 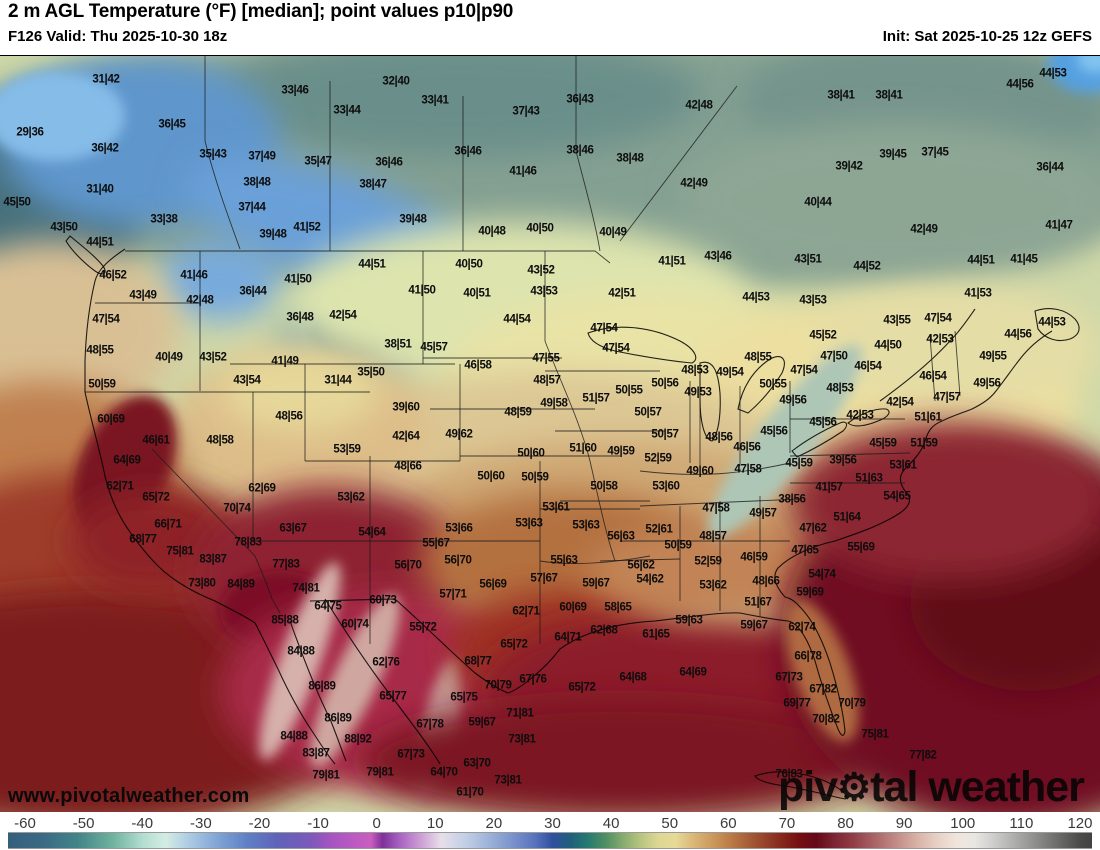 What do you see at coordinates (808, 787) in the screenshot?
I see `logo-text-left: piv` at bounding box center [808, 787].